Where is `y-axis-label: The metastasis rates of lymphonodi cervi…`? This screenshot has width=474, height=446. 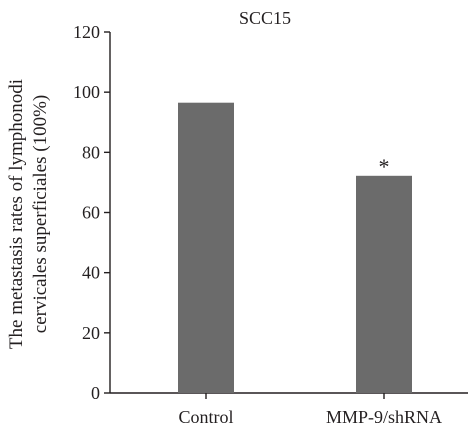
y-axis-label: The metastasis rates of lymphonodi cervi… is located at coordinates (28, 214).